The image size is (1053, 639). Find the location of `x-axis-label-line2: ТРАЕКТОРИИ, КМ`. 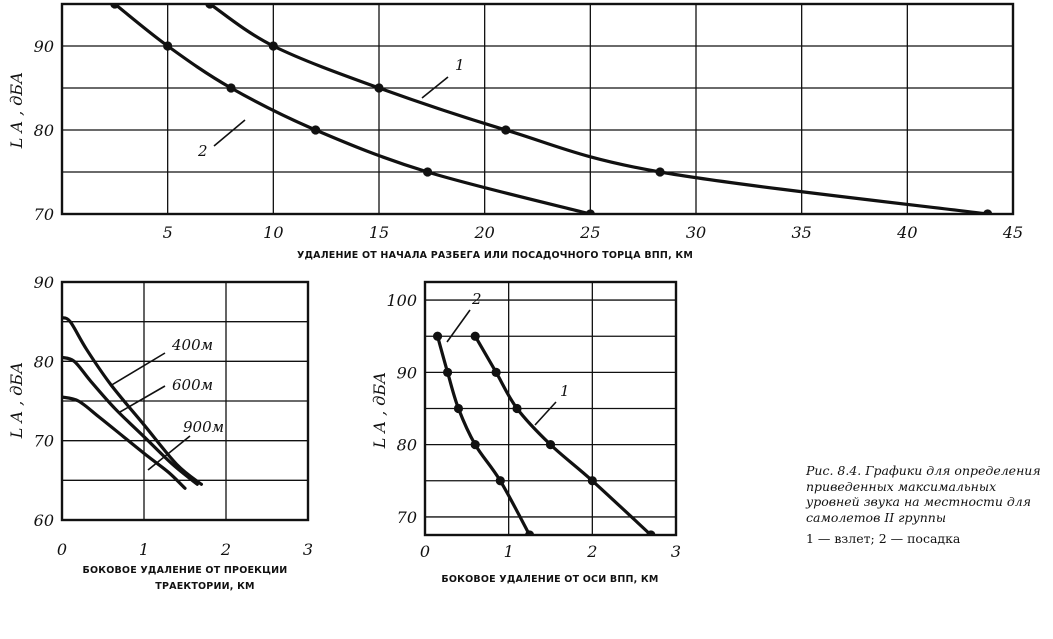

x-axis-label-line2: ТРАЕКТОРИИ, КМ is located at coordinates (204, 586).